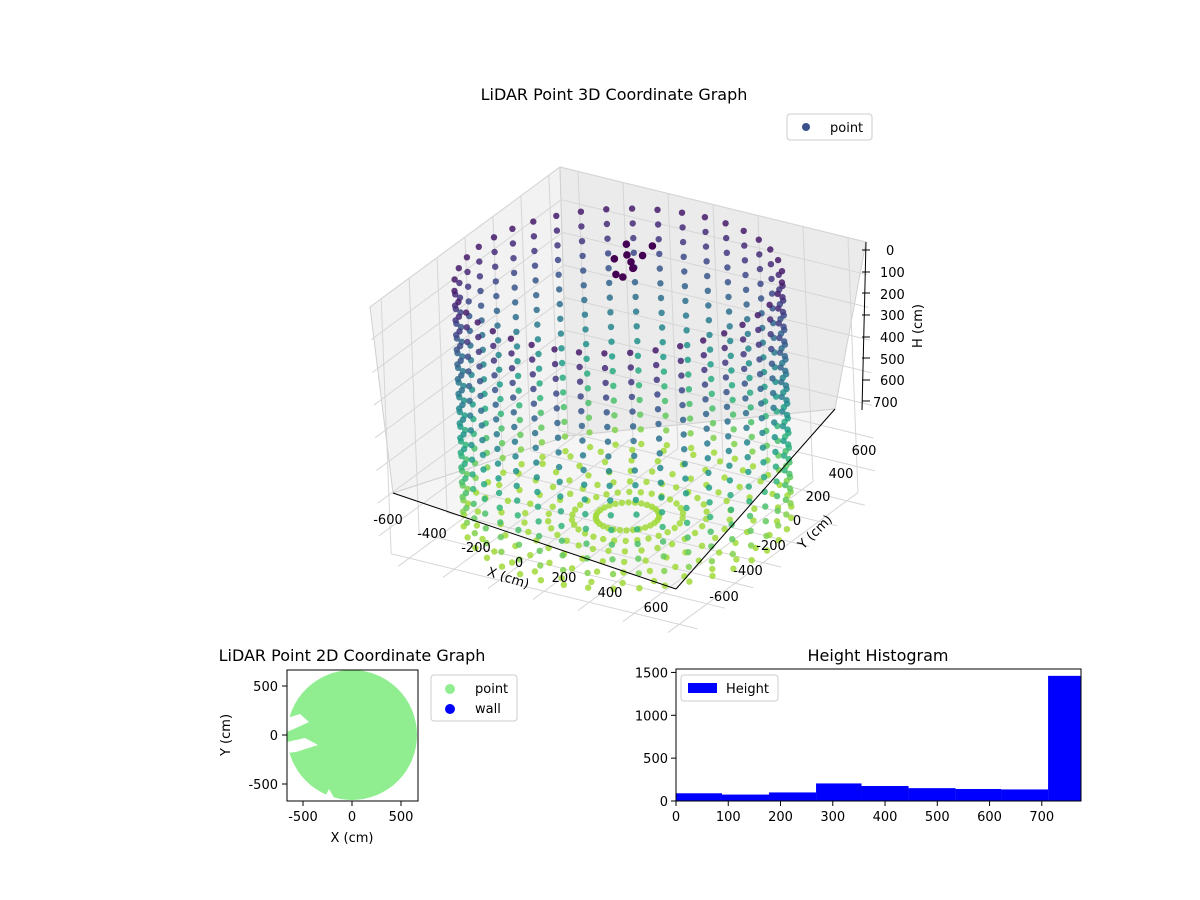  What do you see at coordinates (491, 689) in the screenshot?
I see `legend-label-point: point` at bounding box center [491, 689].